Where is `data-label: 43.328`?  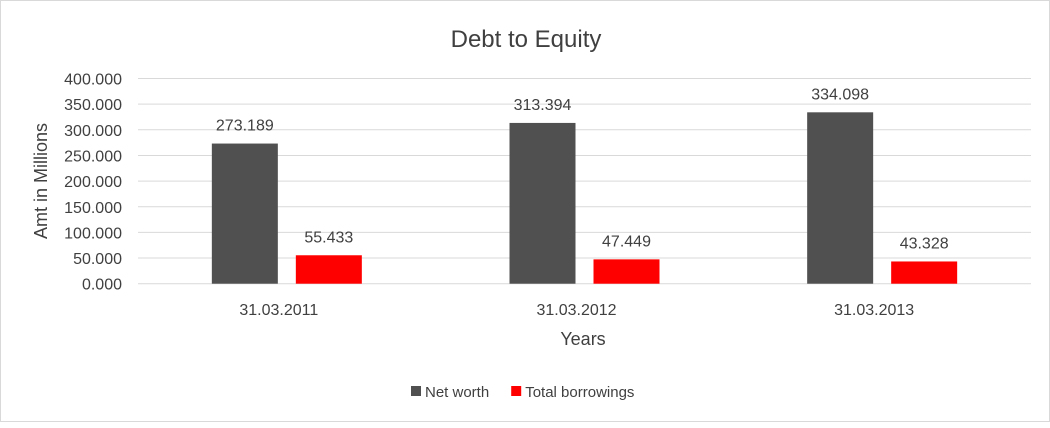
data-label: 43.328 is located at coordinates (924, 243).